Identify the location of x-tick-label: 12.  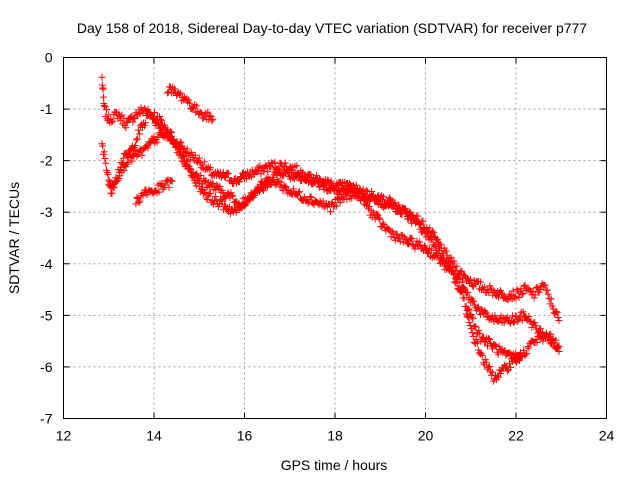
(64, 436).